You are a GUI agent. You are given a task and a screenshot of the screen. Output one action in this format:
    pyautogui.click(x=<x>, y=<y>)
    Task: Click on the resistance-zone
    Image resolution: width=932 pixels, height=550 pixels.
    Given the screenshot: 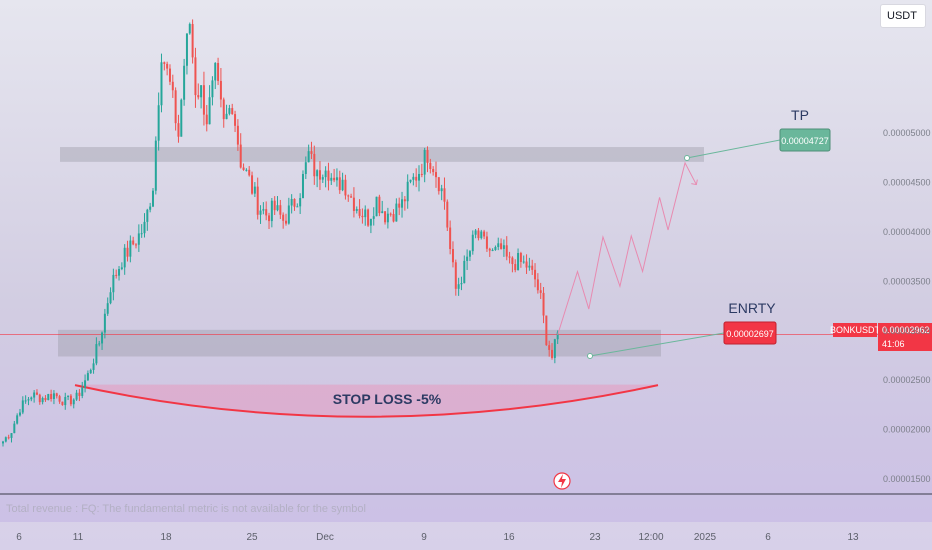 What is the action you would take?
    pyautogui.click(x=382, y=154)
    